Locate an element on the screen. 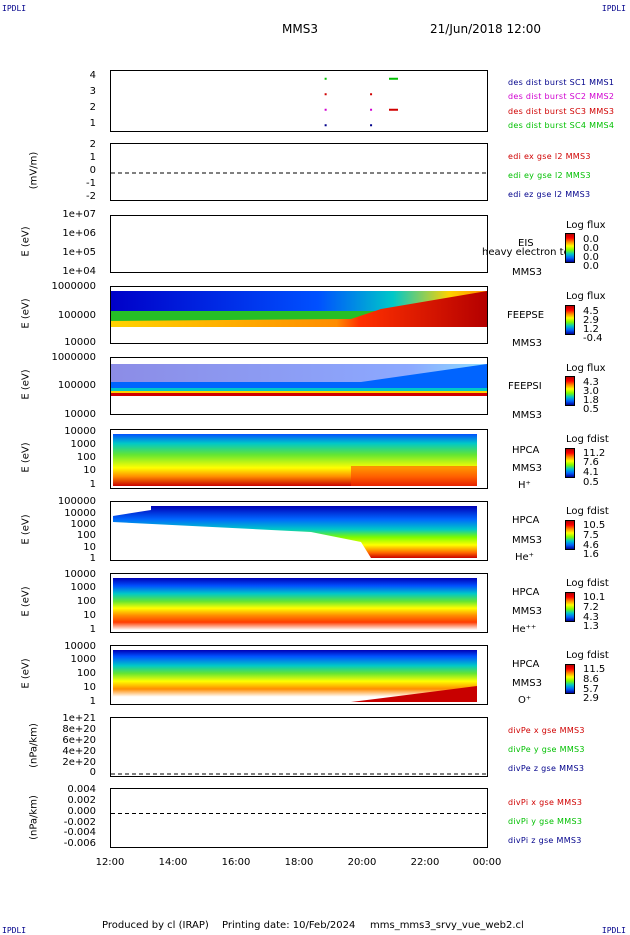  corner-label-top-left: IPDLI is located at coordinates (14, 8).